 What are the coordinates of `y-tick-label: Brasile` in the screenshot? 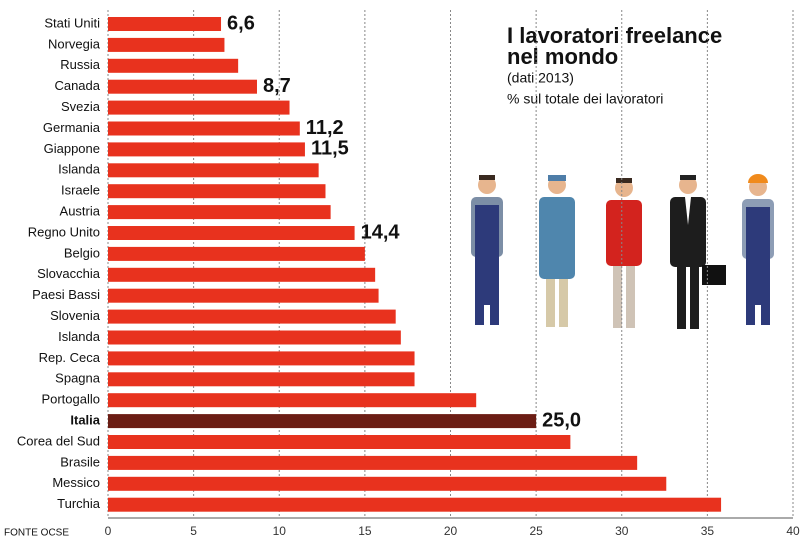 It's located at (80, 461).